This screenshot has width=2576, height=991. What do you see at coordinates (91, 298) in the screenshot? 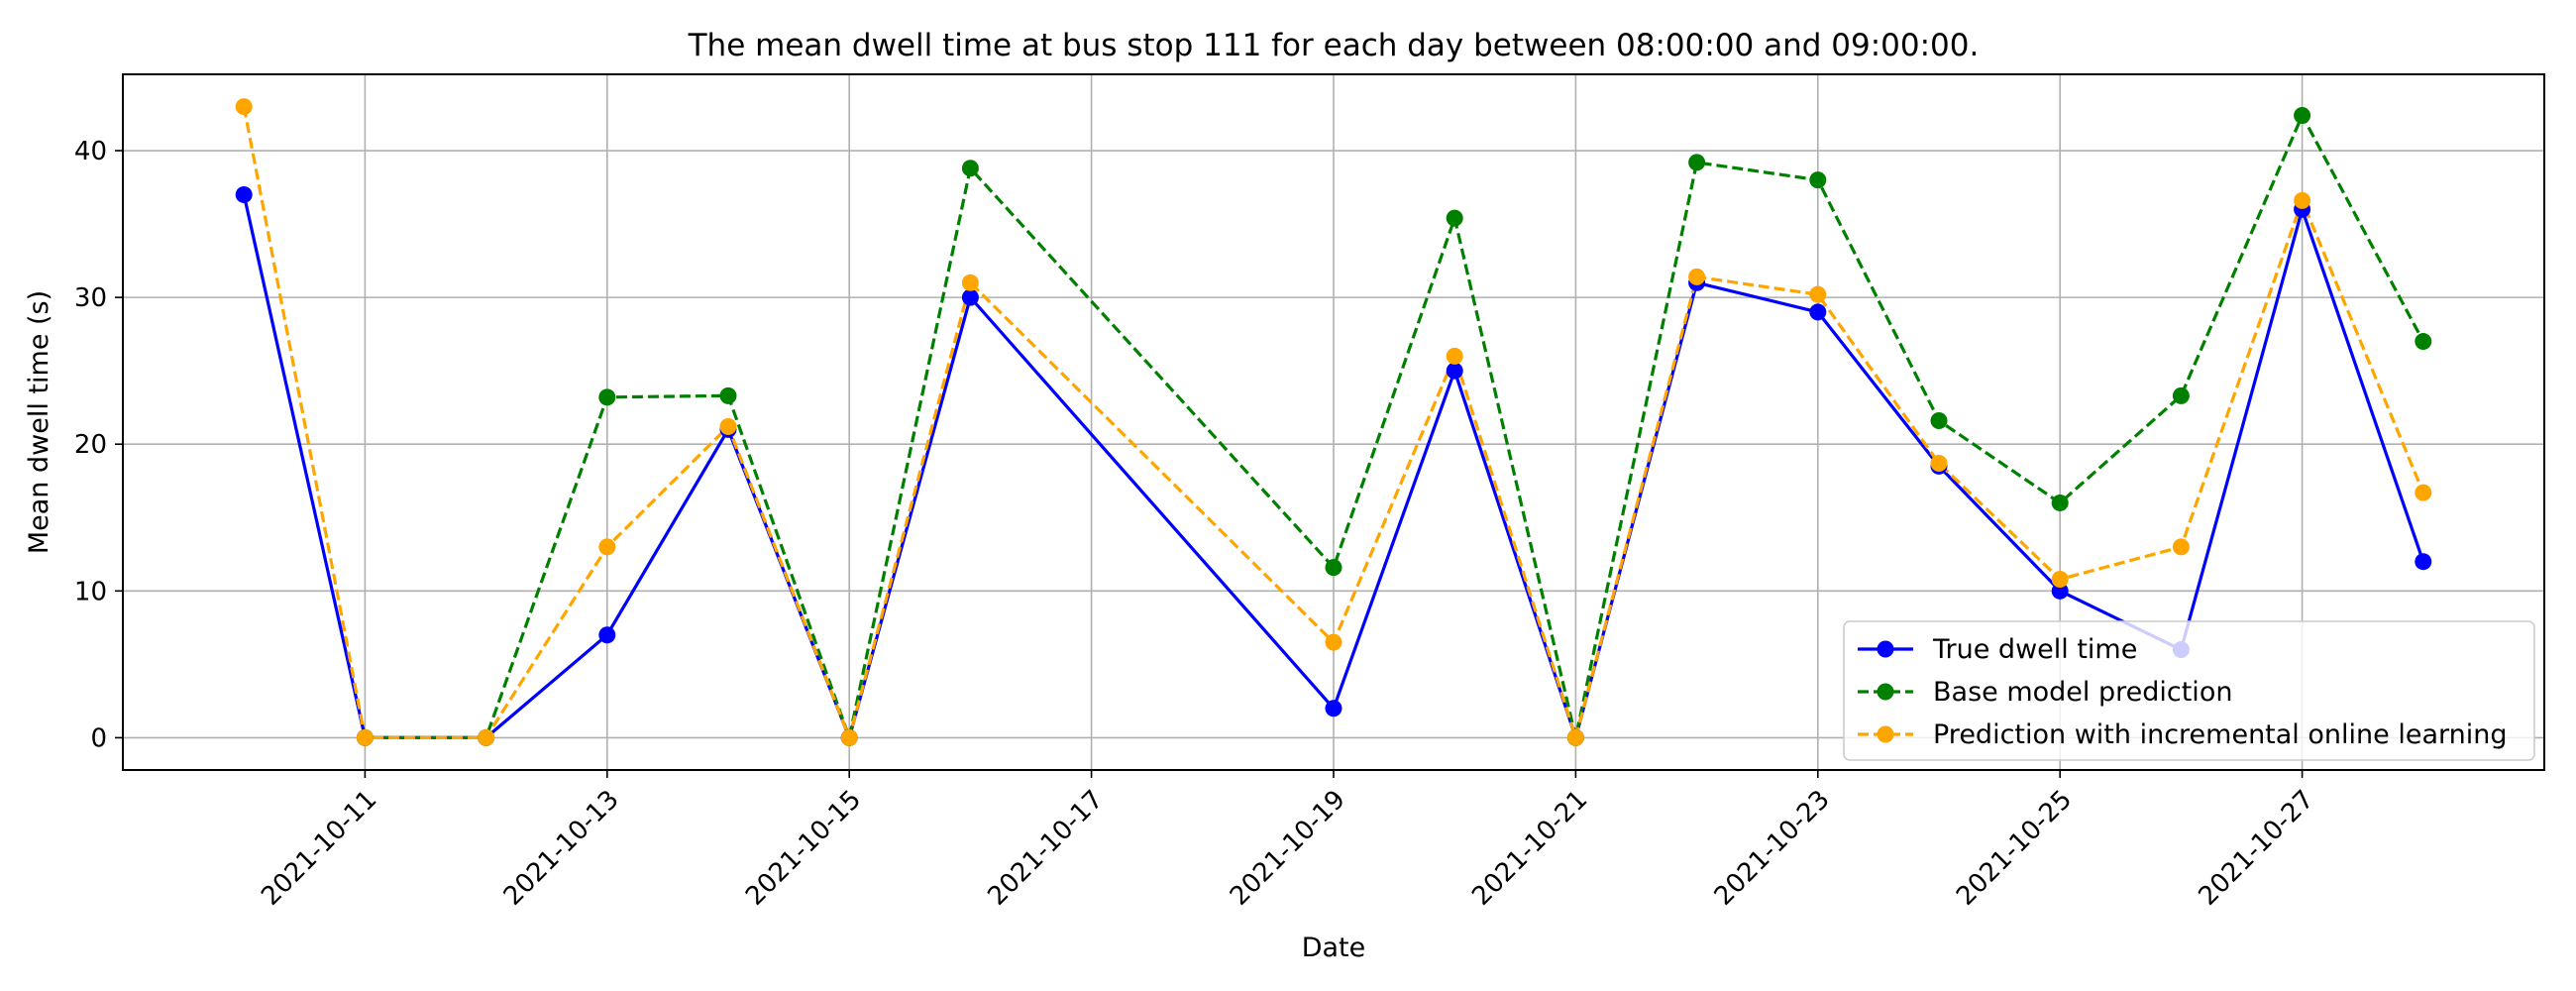
I see `y-tick-label: 30` at bounding box center [91, 298].